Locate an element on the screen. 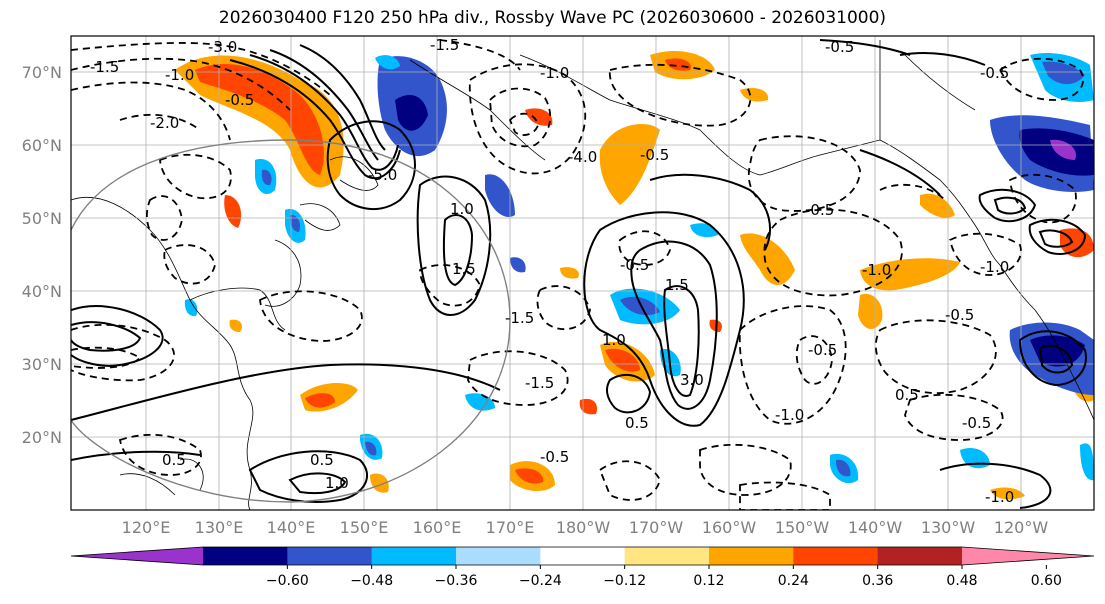 Image resolution: width=1105 pixels, height=604 pixels. colorbar-extend-low is located at coordinates (137, 556).